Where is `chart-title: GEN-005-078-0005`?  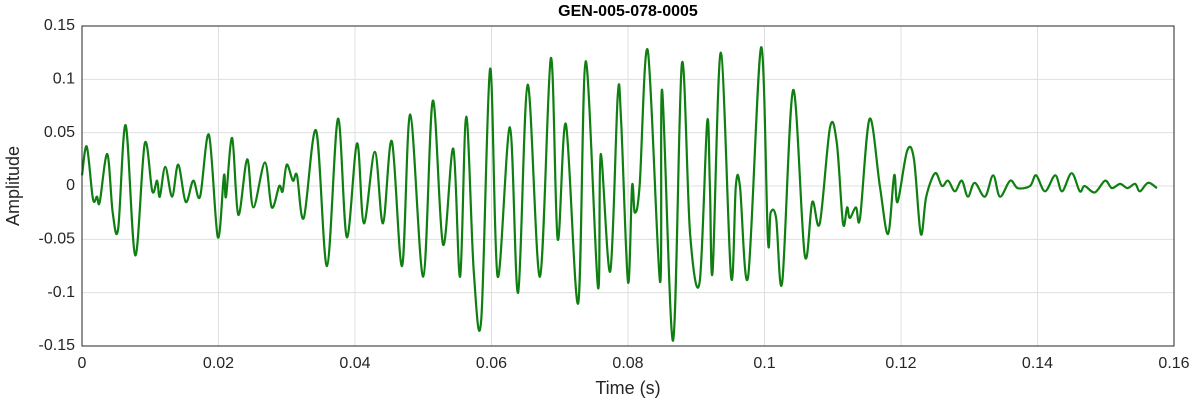 chart-title: GEN-005-078-0005 is located at coordinates (628, 11).